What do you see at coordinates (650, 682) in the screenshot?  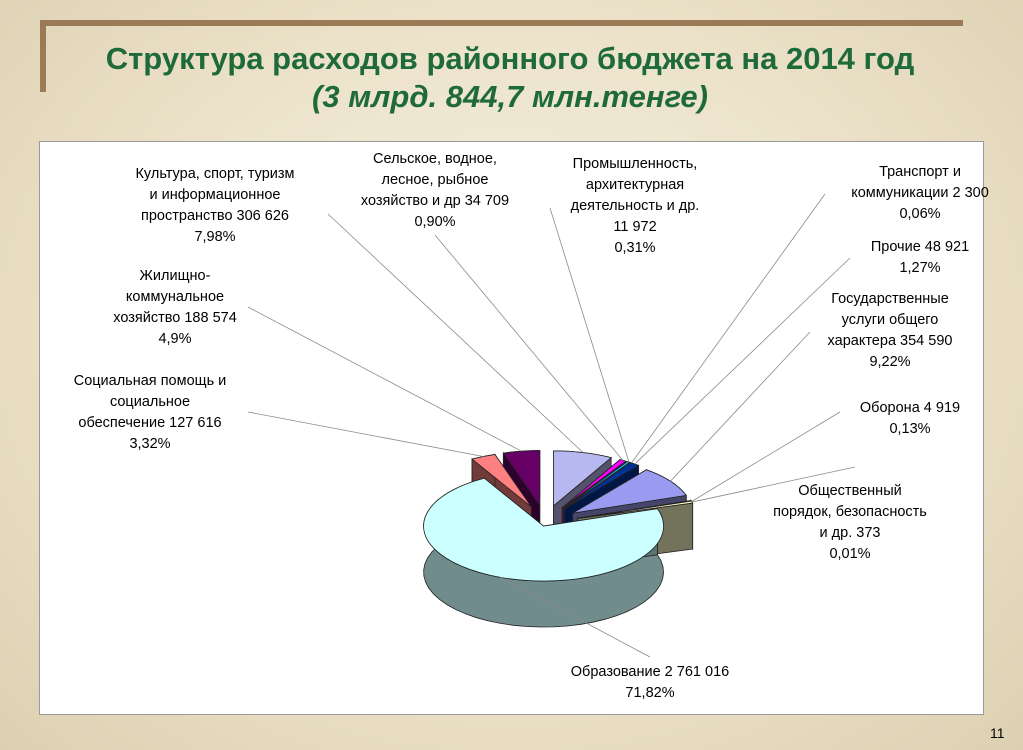 I see `slice-label: Образование 2 761 016 71,82%` at bounding box center [650, 682].